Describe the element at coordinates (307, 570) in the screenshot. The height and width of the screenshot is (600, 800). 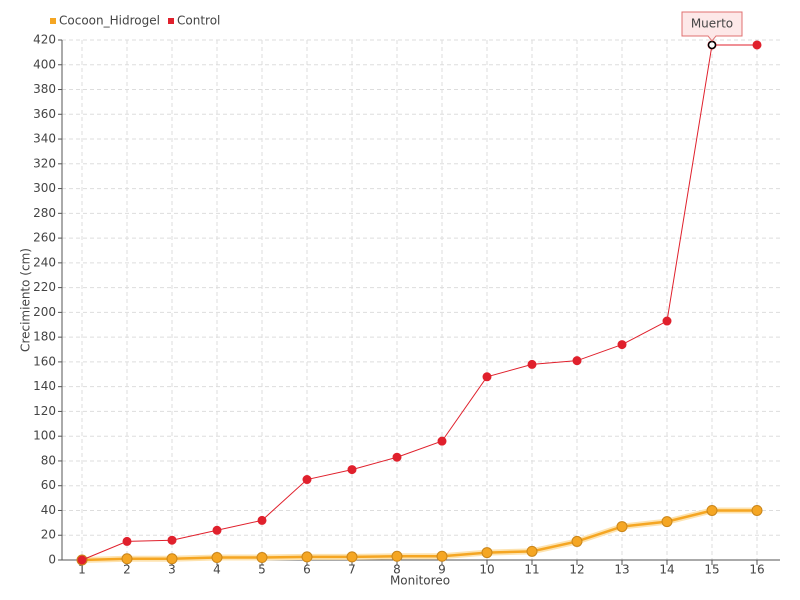
I see `x-tick-label: 6` at that location.